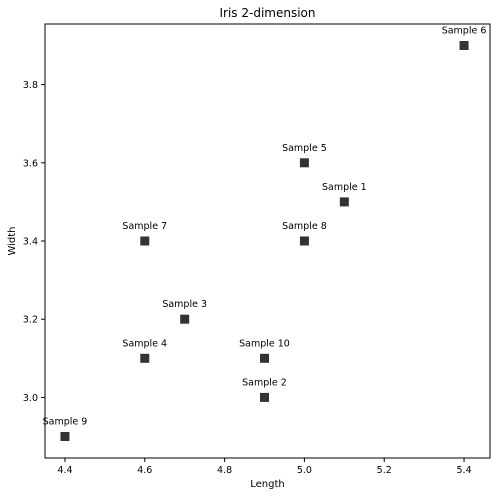 The height and width of the screenshot is (496, 499). Describe the element at coordinates (464, 470) in the screenshot. I see `x-tick-label: 5.4` at that location.